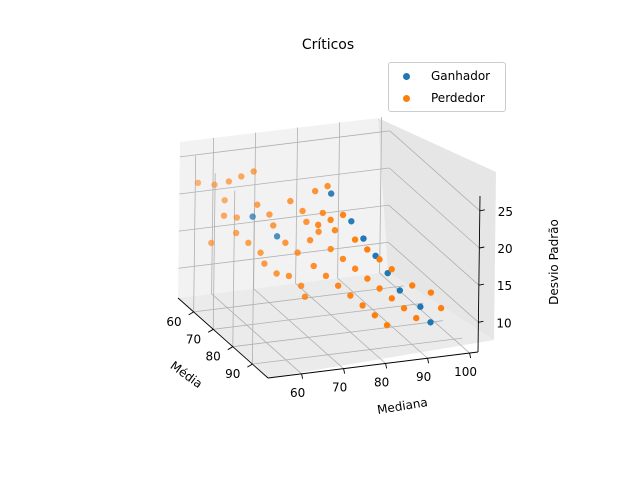  What do you see at coordinates (406, 76) in the screenshot?
I see `legend-marker-ganhador` at bounding box center [406, 76].